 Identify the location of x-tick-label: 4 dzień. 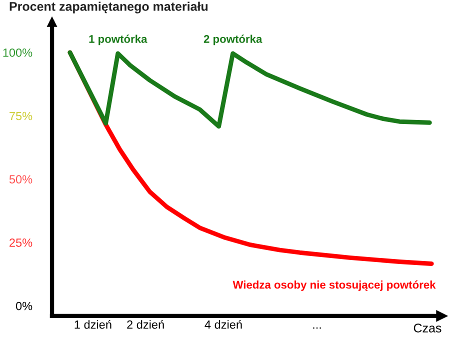
(223, 324).